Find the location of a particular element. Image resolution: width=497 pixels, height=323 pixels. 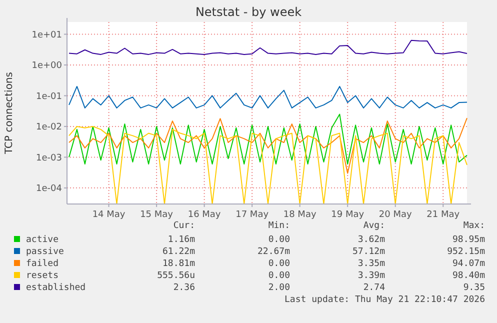

text: 2.74 is located at coordinates (374, 288).